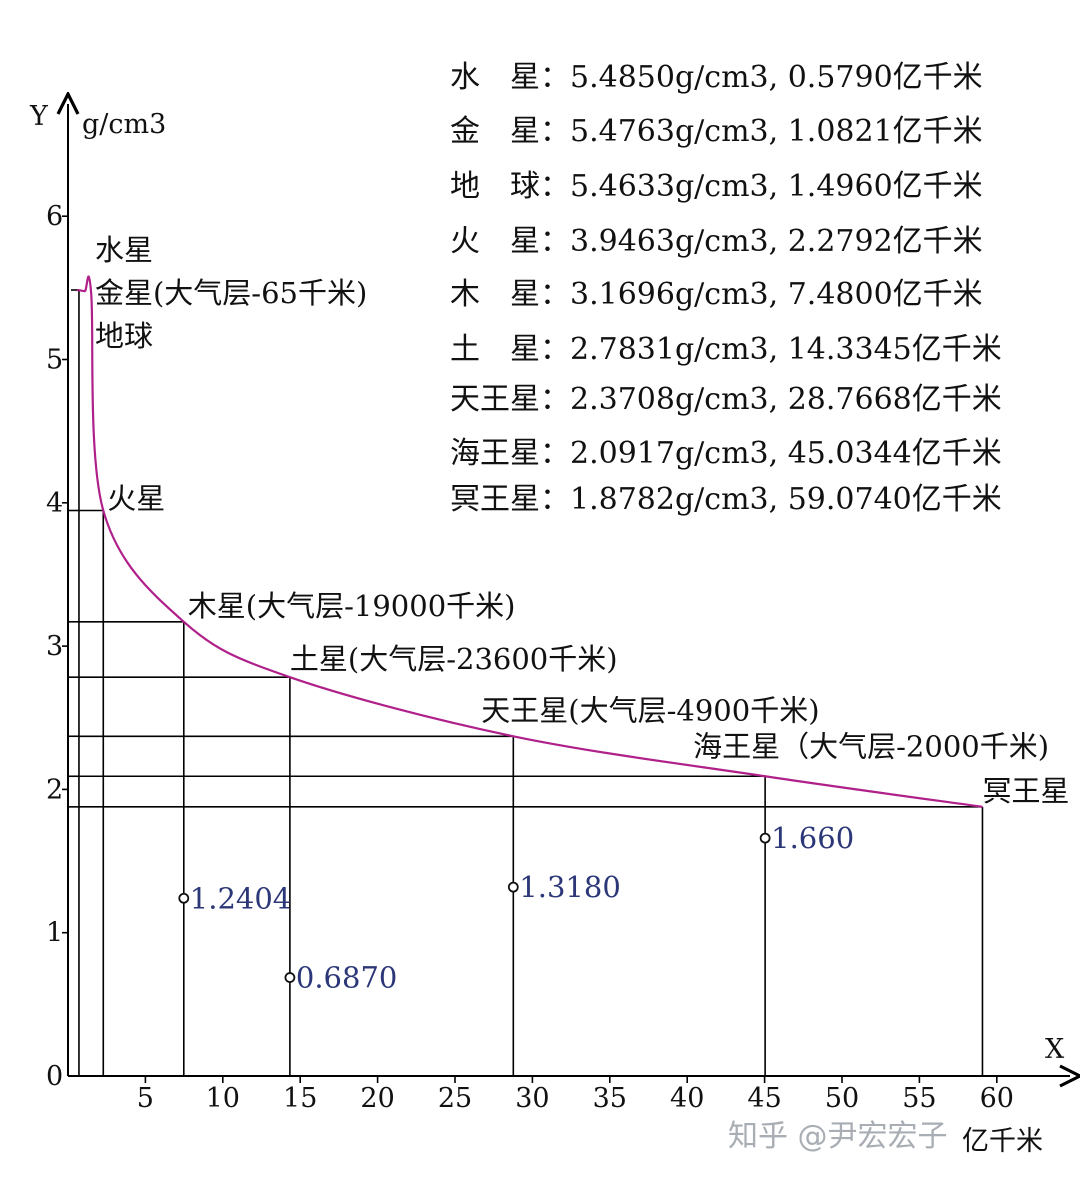 The image size is (1080, 1180). Describe the element at coordinates (838, 1136) in the screenshot. I see `watermark: 知乎 @尹宏宏子` at that location.